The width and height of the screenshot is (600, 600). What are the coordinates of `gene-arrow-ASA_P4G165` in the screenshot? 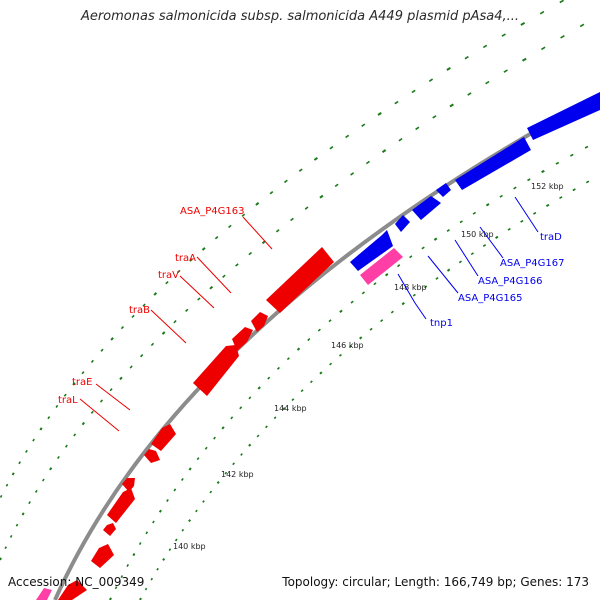 It's located at (371, 250).